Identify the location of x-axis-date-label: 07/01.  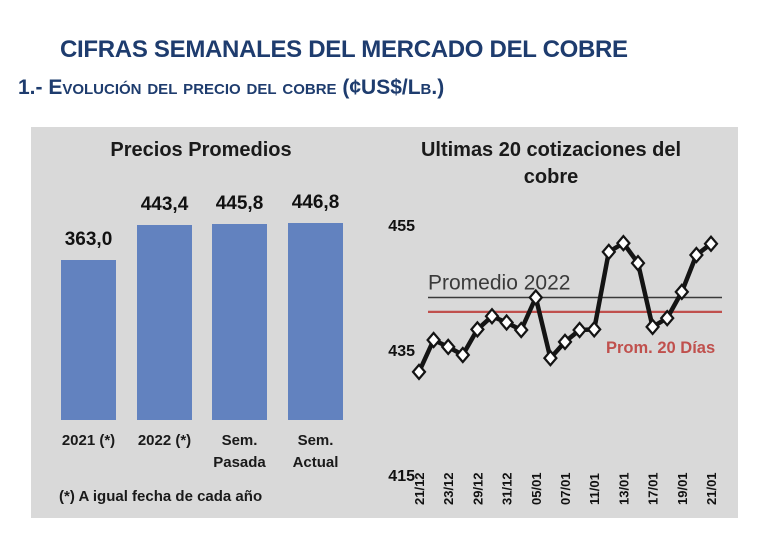
(565, 488).